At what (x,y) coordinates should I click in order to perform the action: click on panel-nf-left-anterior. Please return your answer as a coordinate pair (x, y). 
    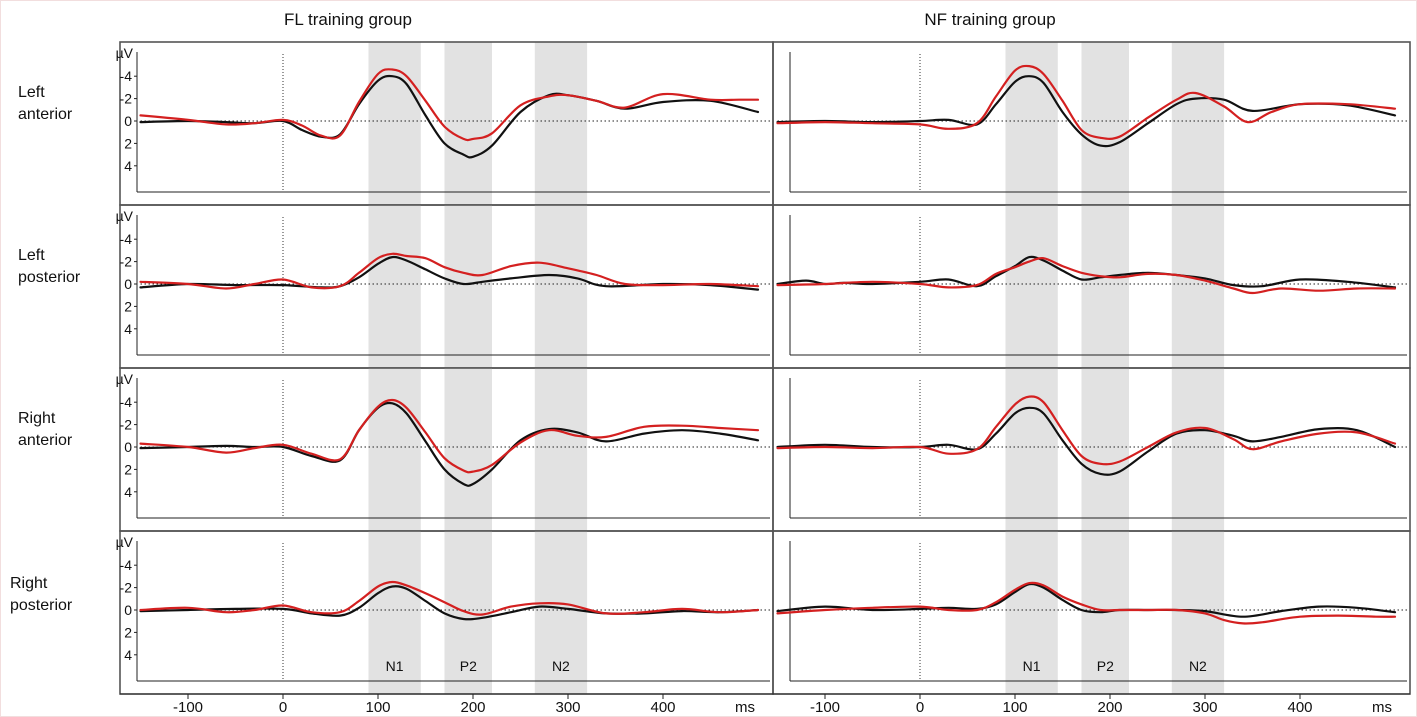
    Looking at the image, I should click on (1091, 123).